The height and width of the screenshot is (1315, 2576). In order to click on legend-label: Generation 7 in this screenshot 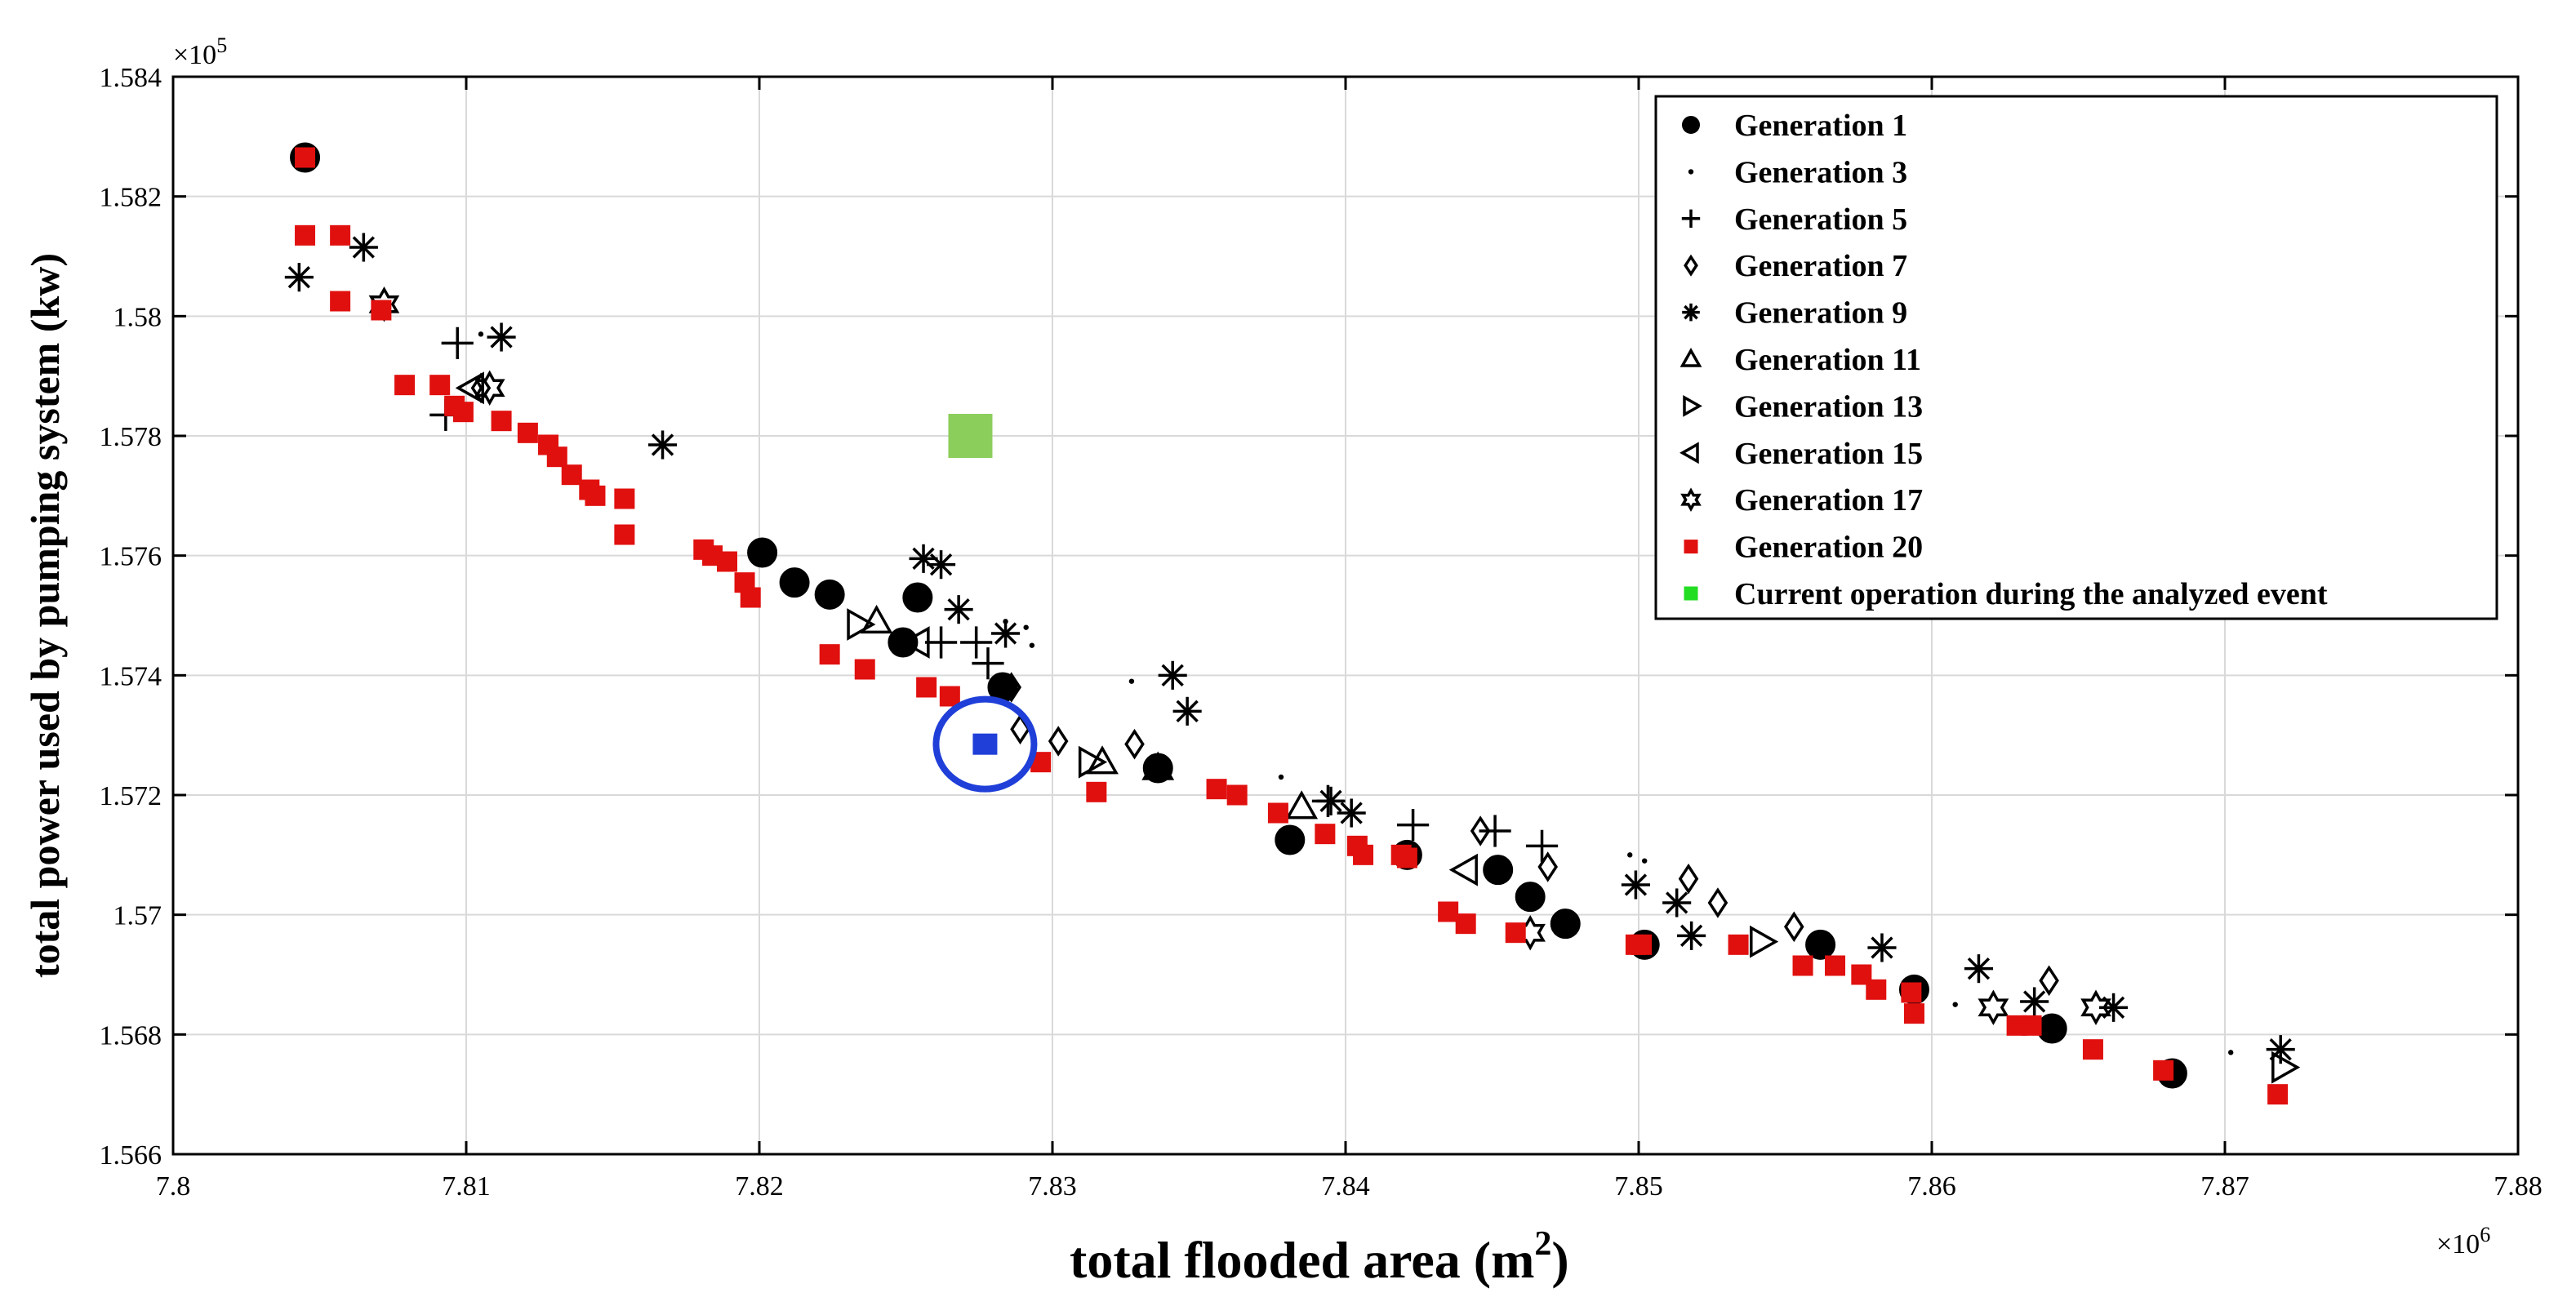, I will do `click(1821, 266)`.